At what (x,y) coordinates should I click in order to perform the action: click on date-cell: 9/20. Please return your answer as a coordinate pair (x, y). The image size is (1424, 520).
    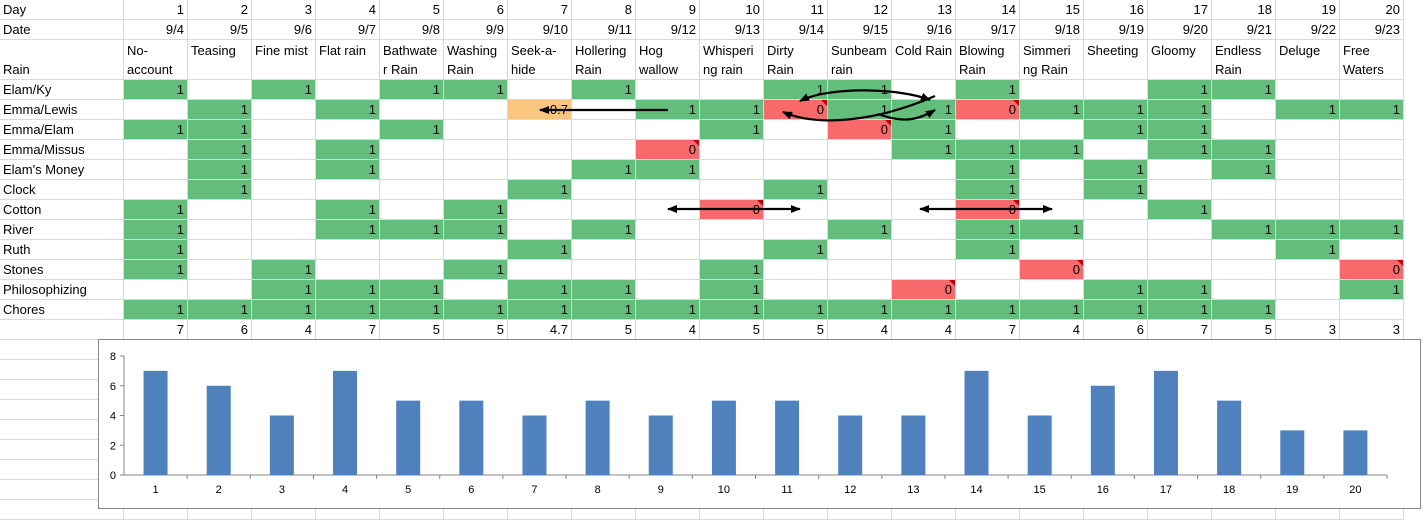
    Looking at the image, I should click on (1180, 30).